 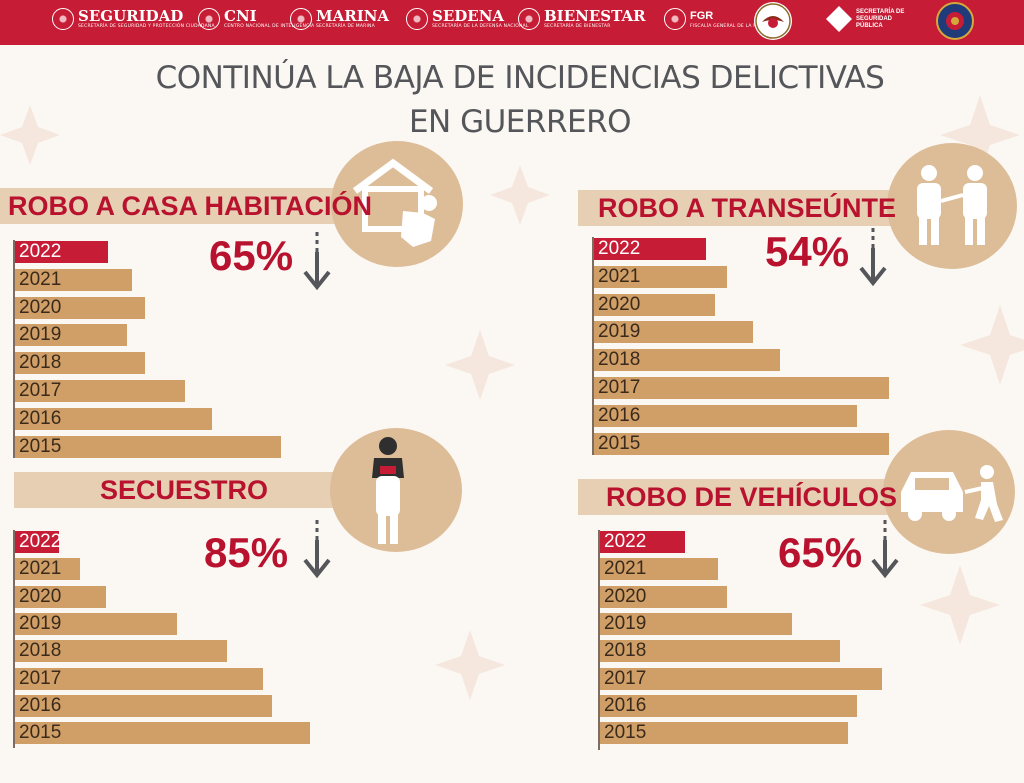 I want to click on agency-sedena: SEDENA SECRETARÍA DE LA DEFENSA NACIONAL, so click(x=467, y=19).